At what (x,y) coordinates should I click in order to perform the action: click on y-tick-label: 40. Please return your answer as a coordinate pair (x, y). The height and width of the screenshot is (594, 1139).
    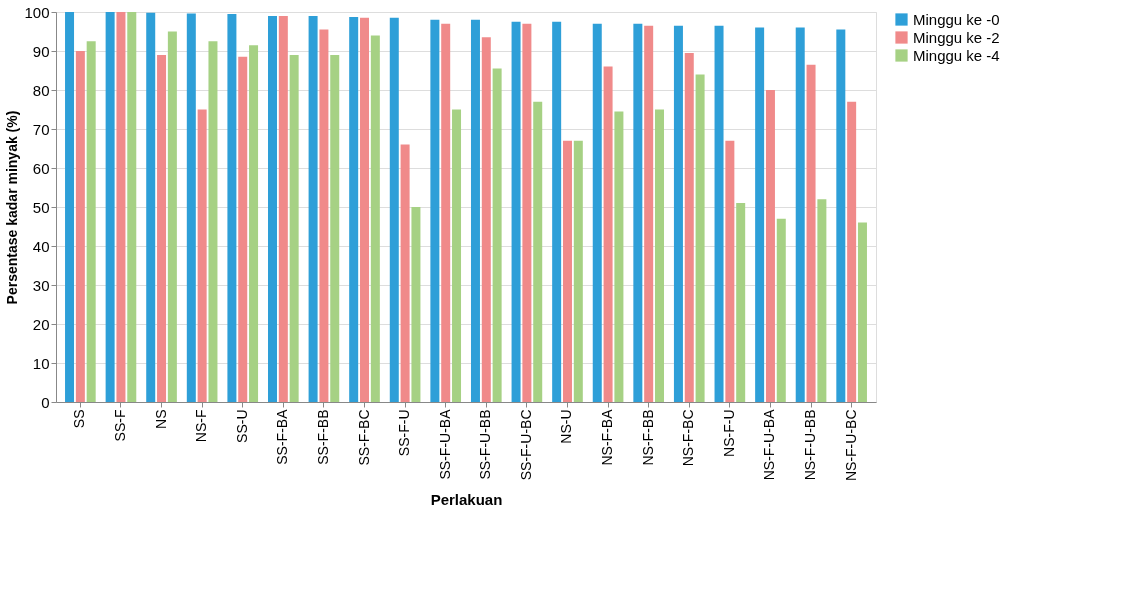
    Looking at the image, I should click on (41, 246).